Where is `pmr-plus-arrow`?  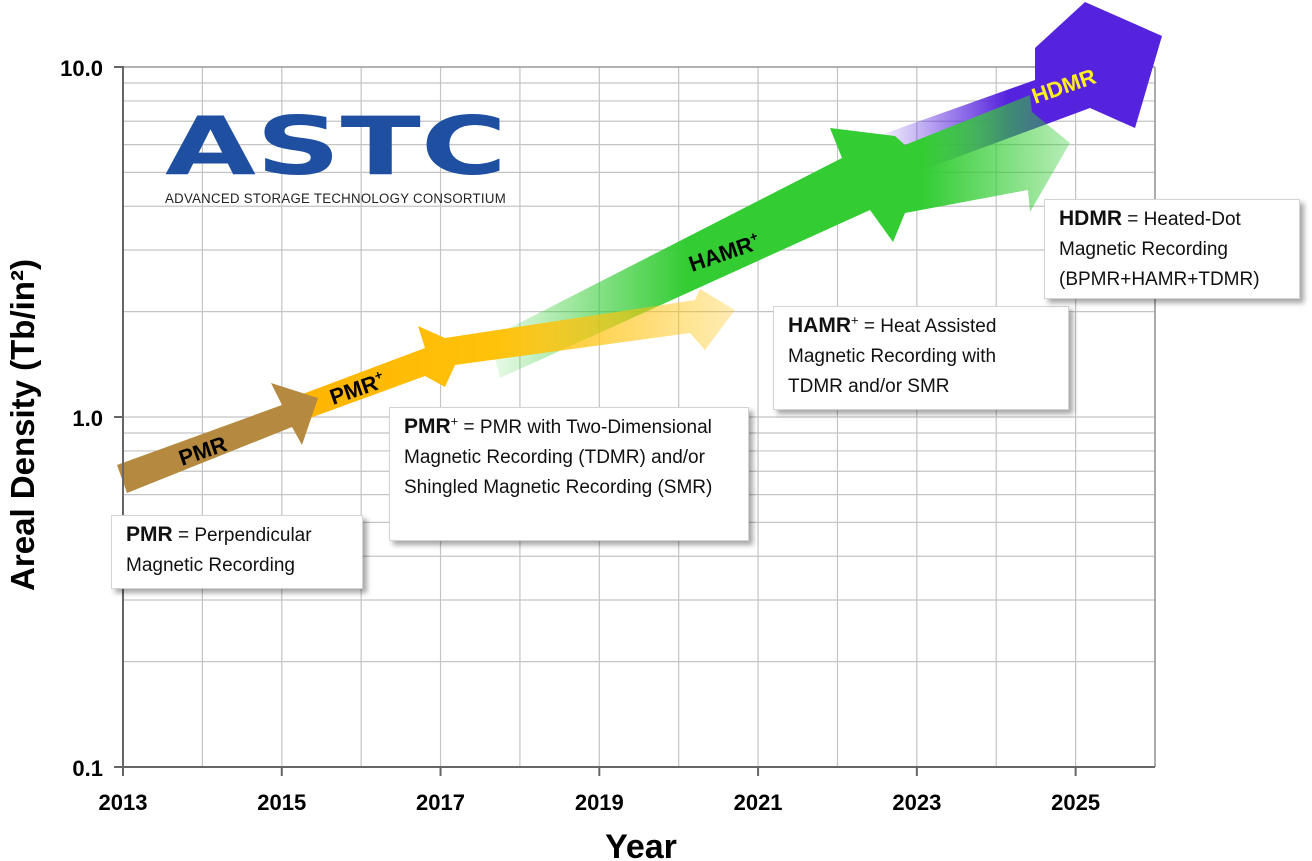
pmr-plus-arrow is located at coordinates (517, 353).